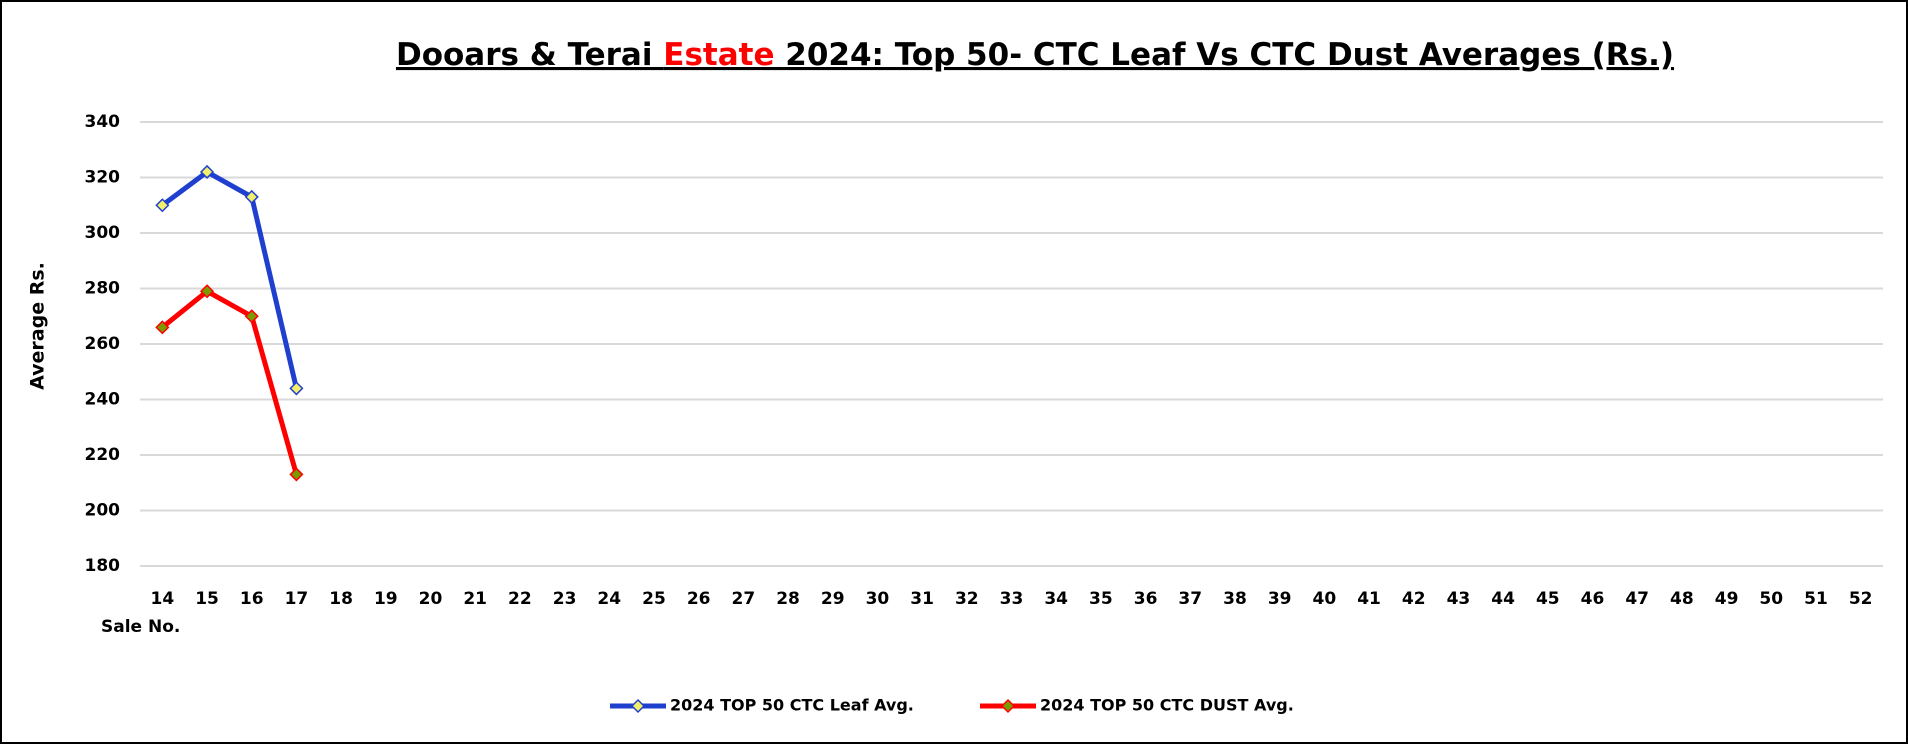  Describe the element at coordinates (38, 326) in the screenshot. I see `y-axis-label: Average Rs.` at that location.